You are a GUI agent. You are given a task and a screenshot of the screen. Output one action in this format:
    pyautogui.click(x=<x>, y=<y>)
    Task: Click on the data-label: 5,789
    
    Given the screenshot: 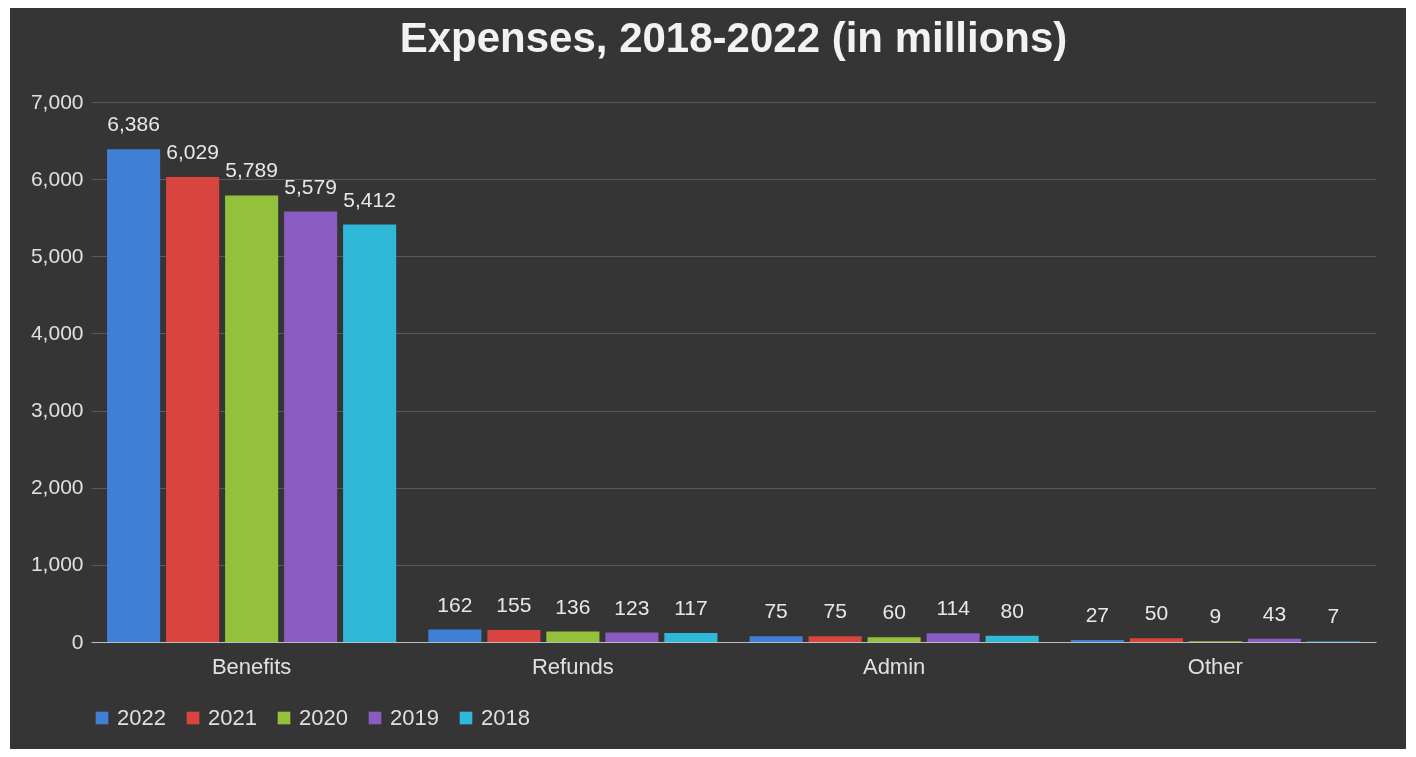 What is the action you would take?
    pyautogui.click(x=251, y=170)
    